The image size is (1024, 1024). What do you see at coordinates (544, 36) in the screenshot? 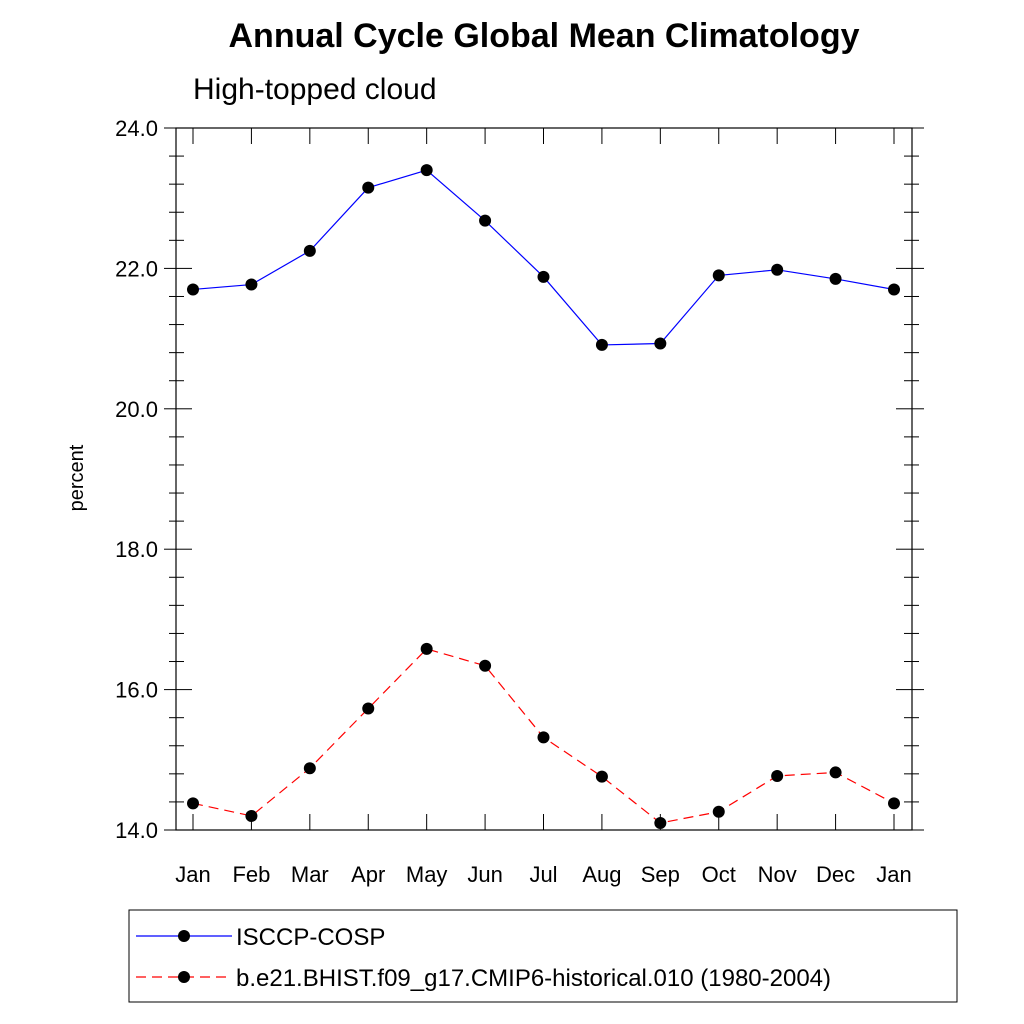
I see `chart-title: Annual Cycle Global Mean Climatology` at bounding box center [544, 36].